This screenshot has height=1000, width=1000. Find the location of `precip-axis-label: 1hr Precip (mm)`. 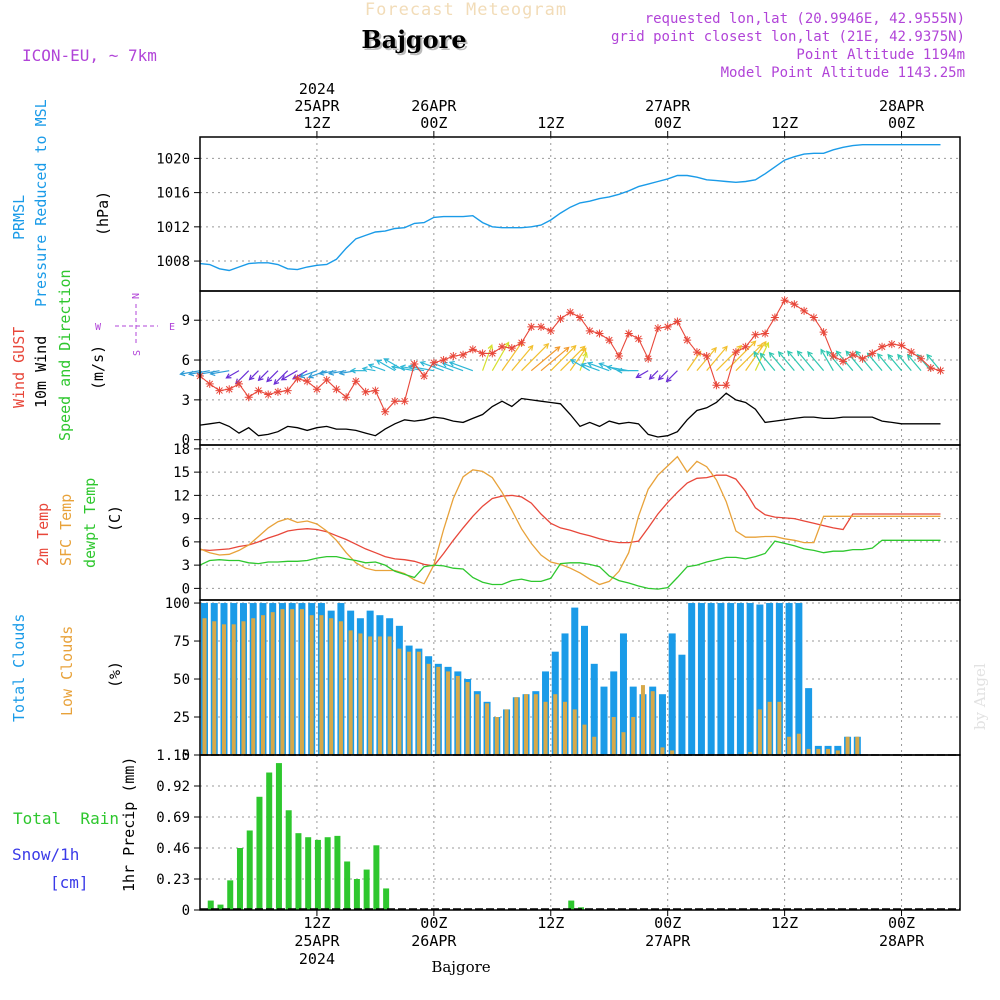

precip-axis-label: 1hr Precip (mm) is located at coordinates (129, 824).